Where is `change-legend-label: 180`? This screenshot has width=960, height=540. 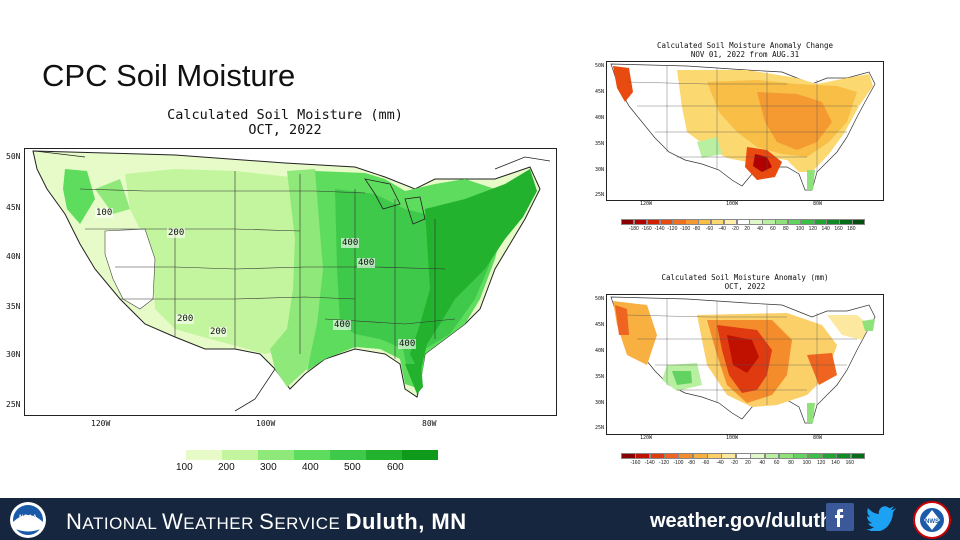 change-legend-label: 180 is located at coordinates (851, 229).